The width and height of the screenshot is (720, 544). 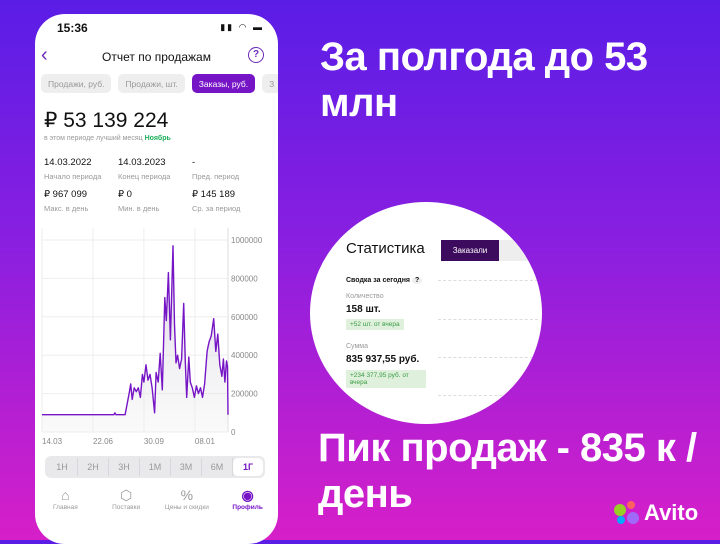 I want to click on avito-watermark: Avito, so click(x=656, y=513).